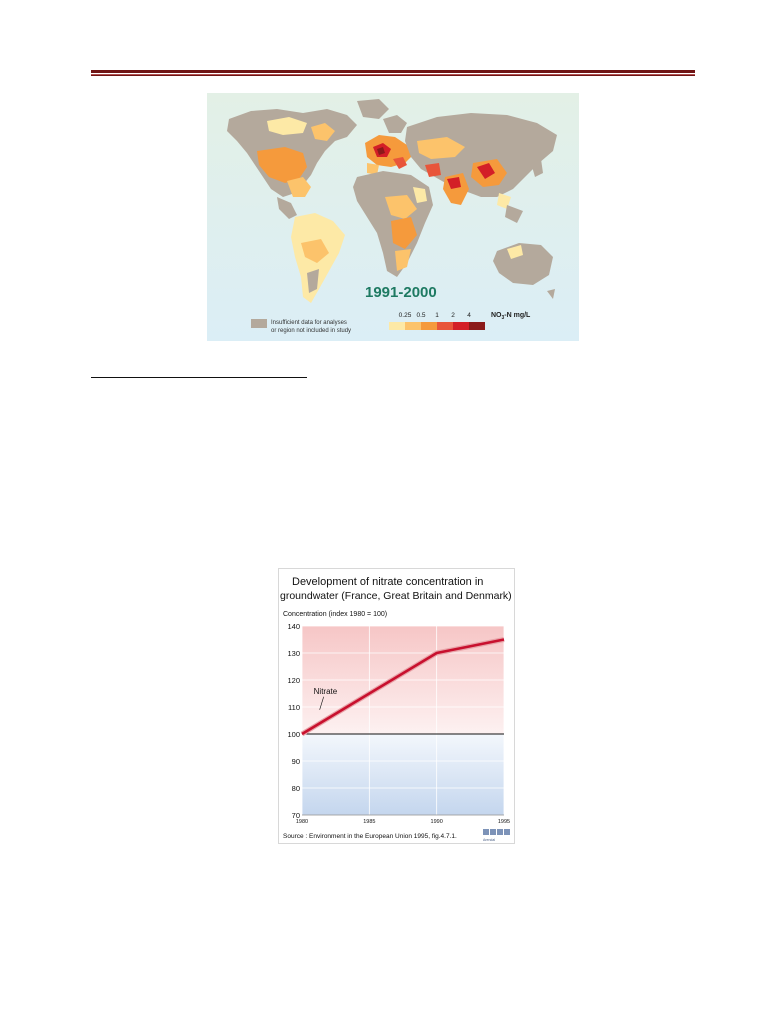 The height and width of the screenshot is (1015, 784). I want to click on legend-tick-label: 2, so click(453, 315).